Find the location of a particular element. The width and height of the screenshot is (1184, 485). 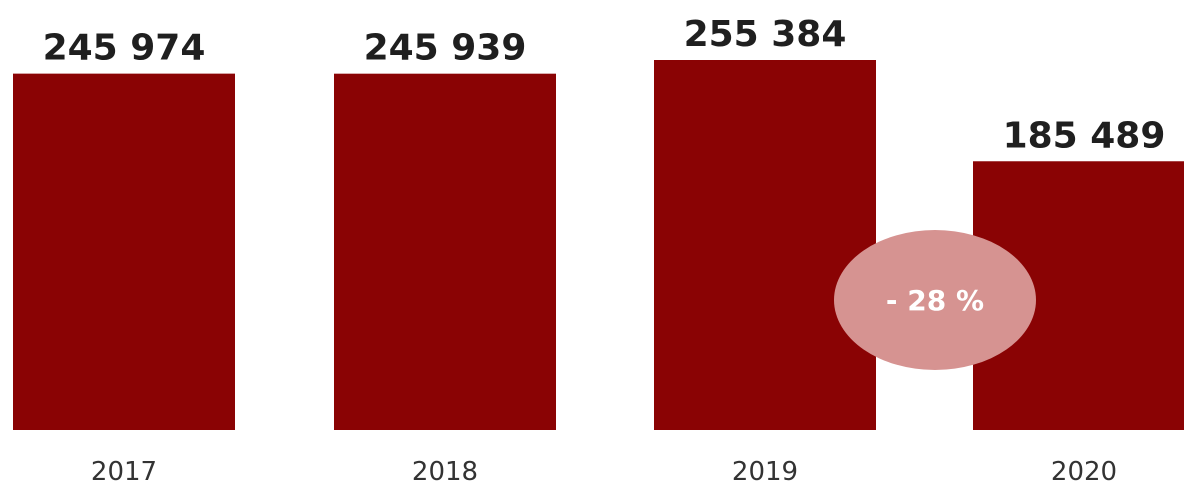

x-tick-label-2019: 2019 is located at coordinates (765, 471).